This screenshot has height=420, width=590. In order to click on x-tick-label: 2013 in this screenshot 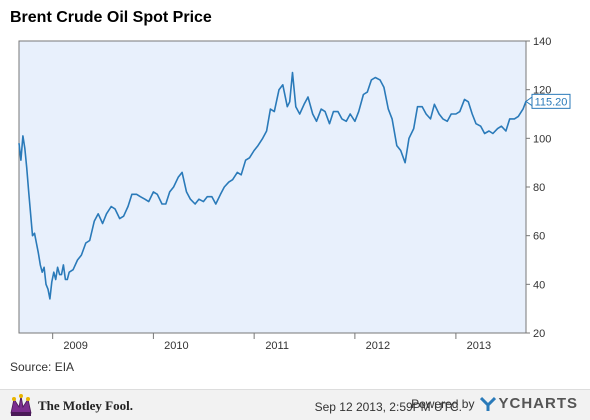, I will do `click(479, 346)`.